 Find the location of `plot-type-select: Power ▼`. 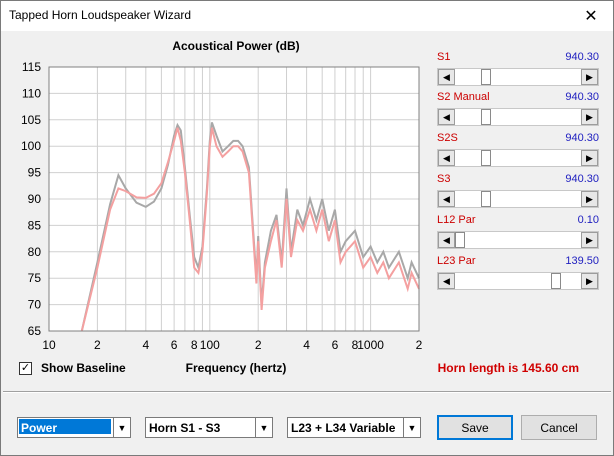

plot-type-select: Power ▼ is located at coordinates (74, 427).